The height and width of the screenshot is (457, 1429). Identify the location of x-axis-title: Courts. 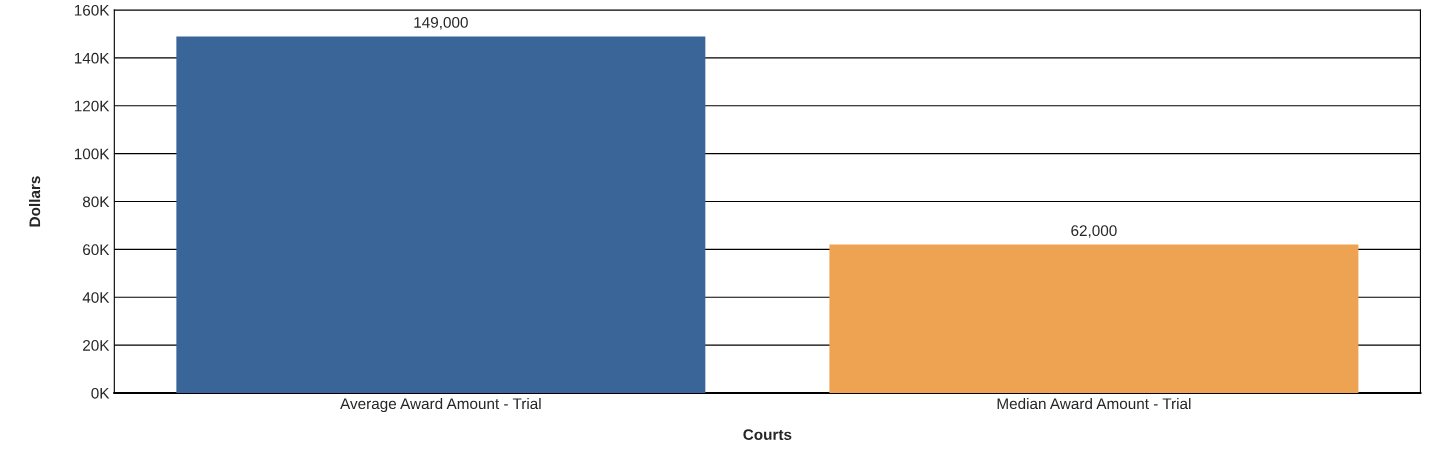
(767, 435).